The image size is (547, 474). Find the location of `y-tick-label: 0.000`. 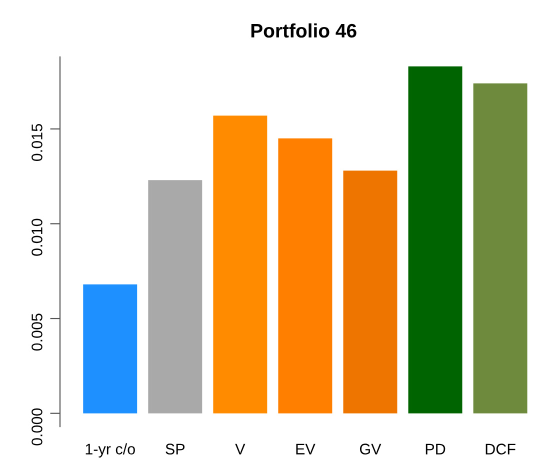

y-tick-label: 0.000 is located at coordinates (37, 427).